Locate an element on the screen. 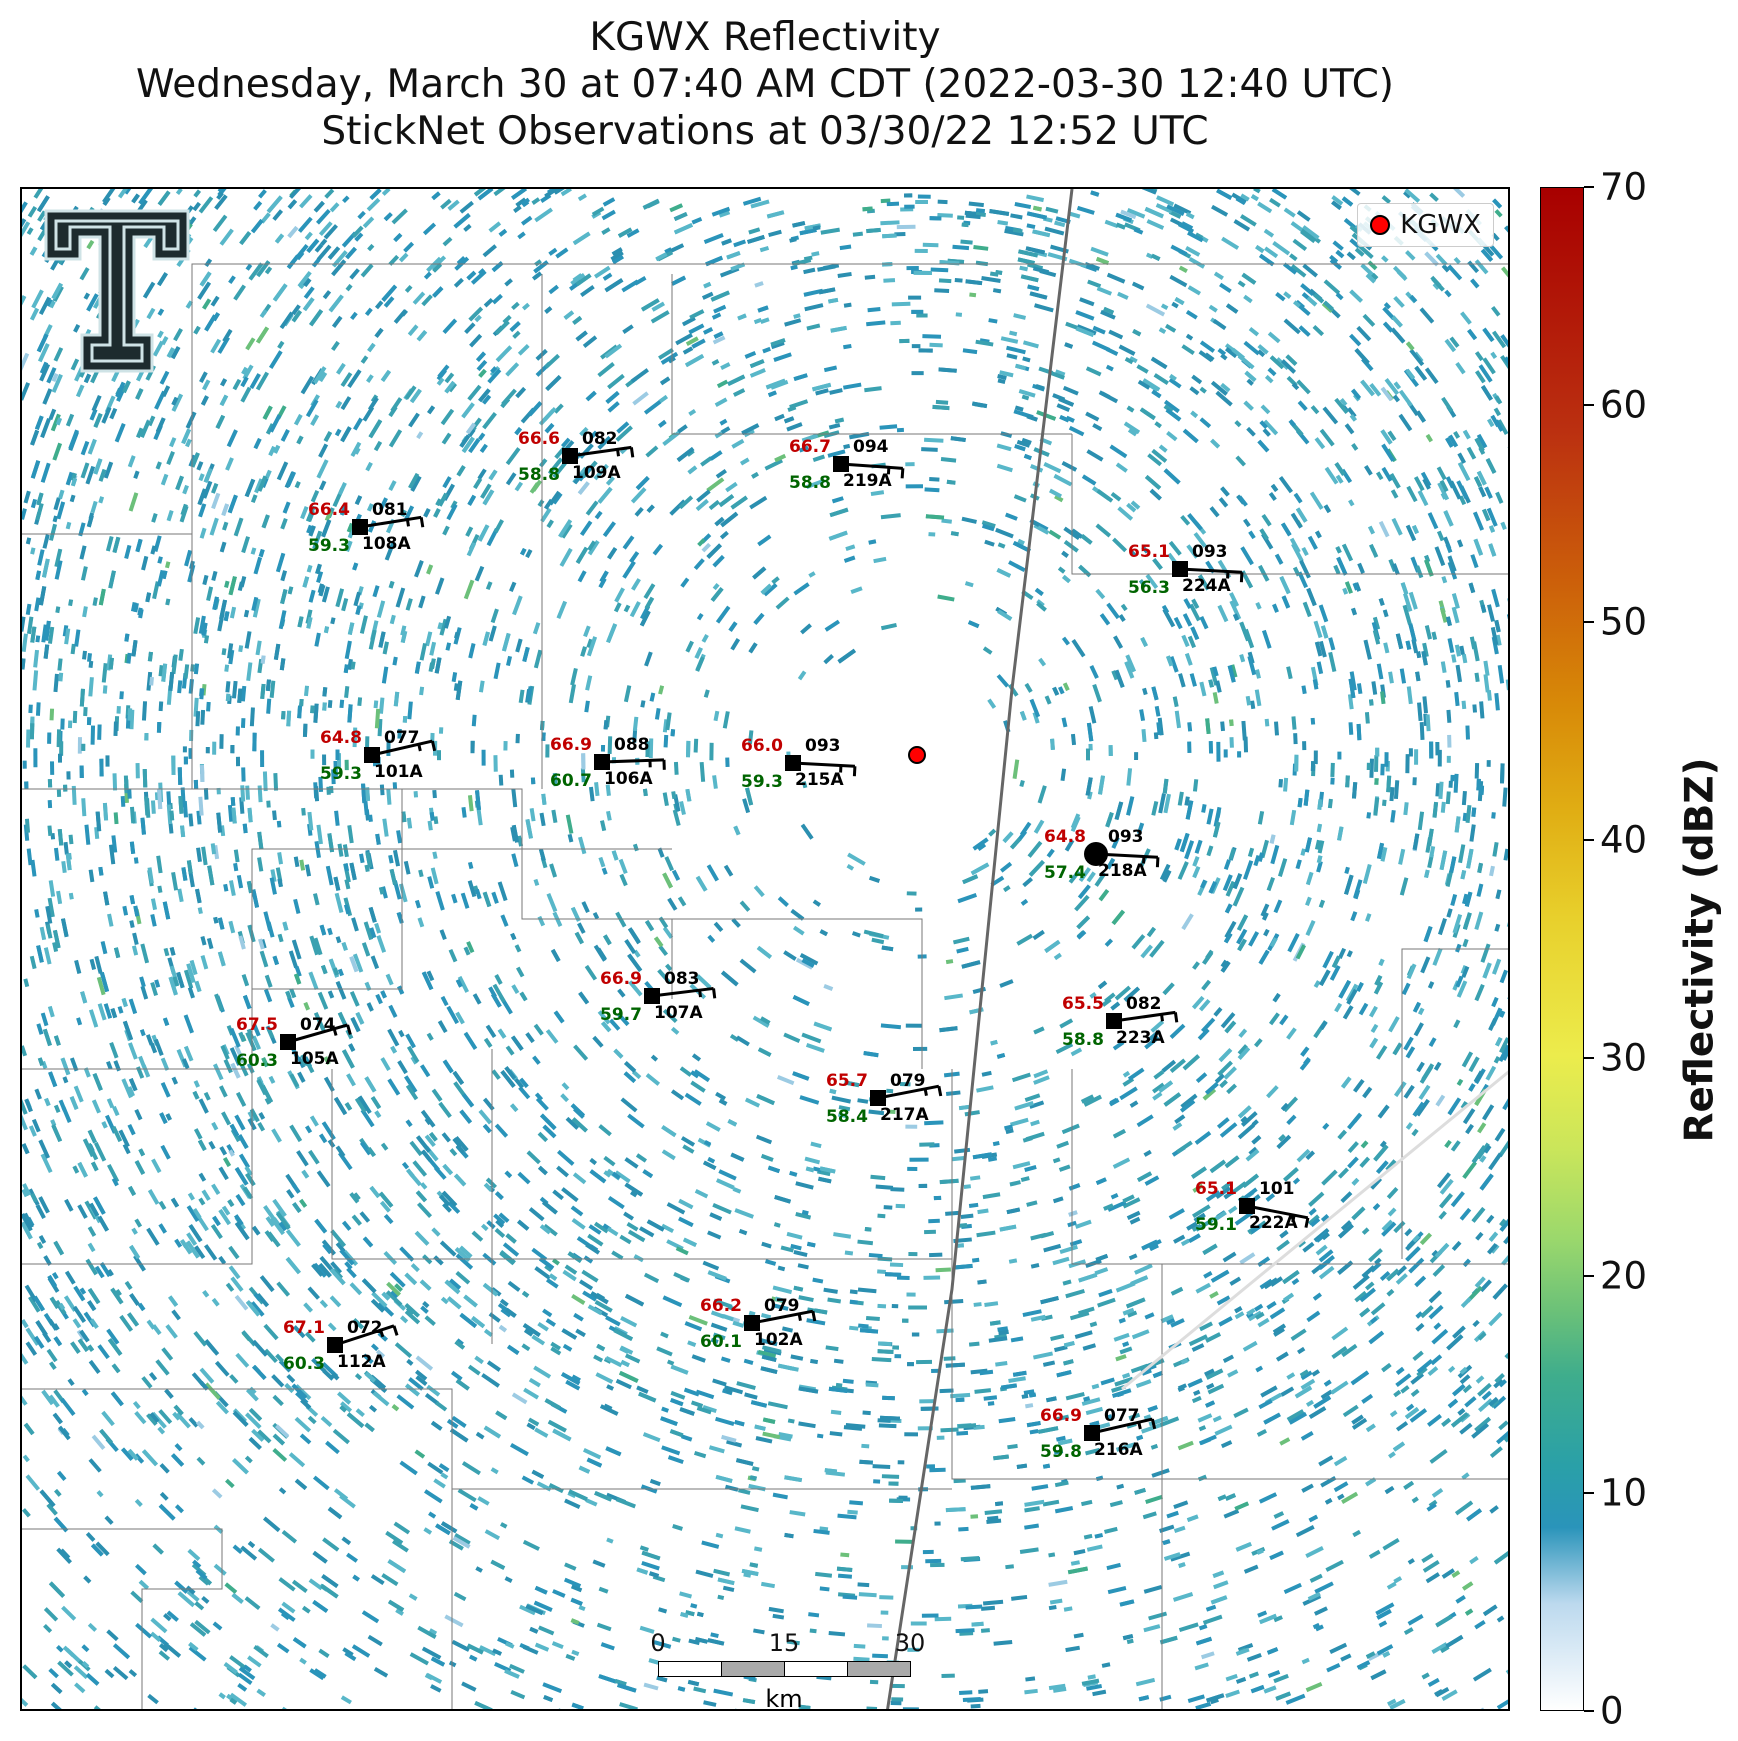 The height and width of the screenshot is (1741, 1738). station-temperature: 65.1 is located at coordinates (1216, 1189).